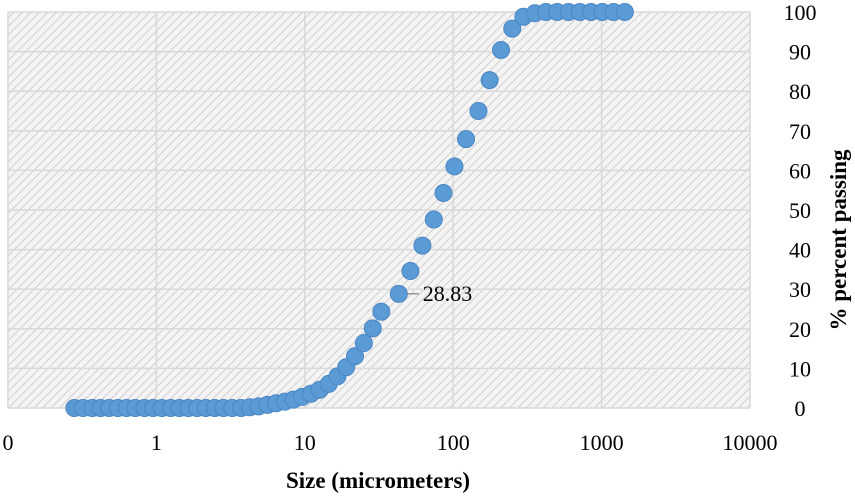 The height and width of the screenshot is (498, 855). I want to click on y-tick-label: 60, so click(800, 170).